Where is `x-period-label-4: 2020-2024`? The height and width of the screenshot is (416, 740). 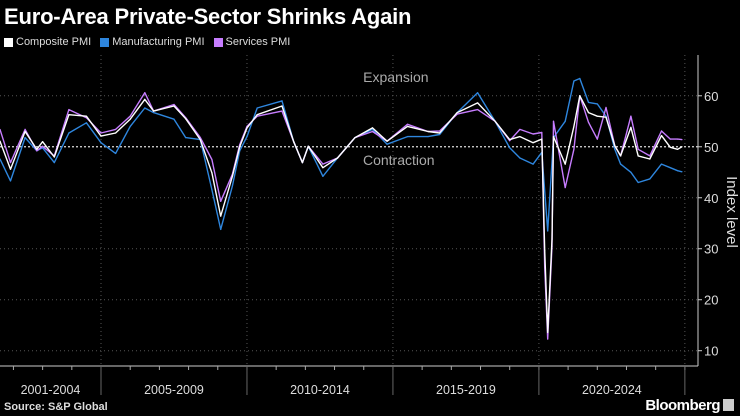 x-period-label-4: 2020-2024 is located at coordinates (612, 390).